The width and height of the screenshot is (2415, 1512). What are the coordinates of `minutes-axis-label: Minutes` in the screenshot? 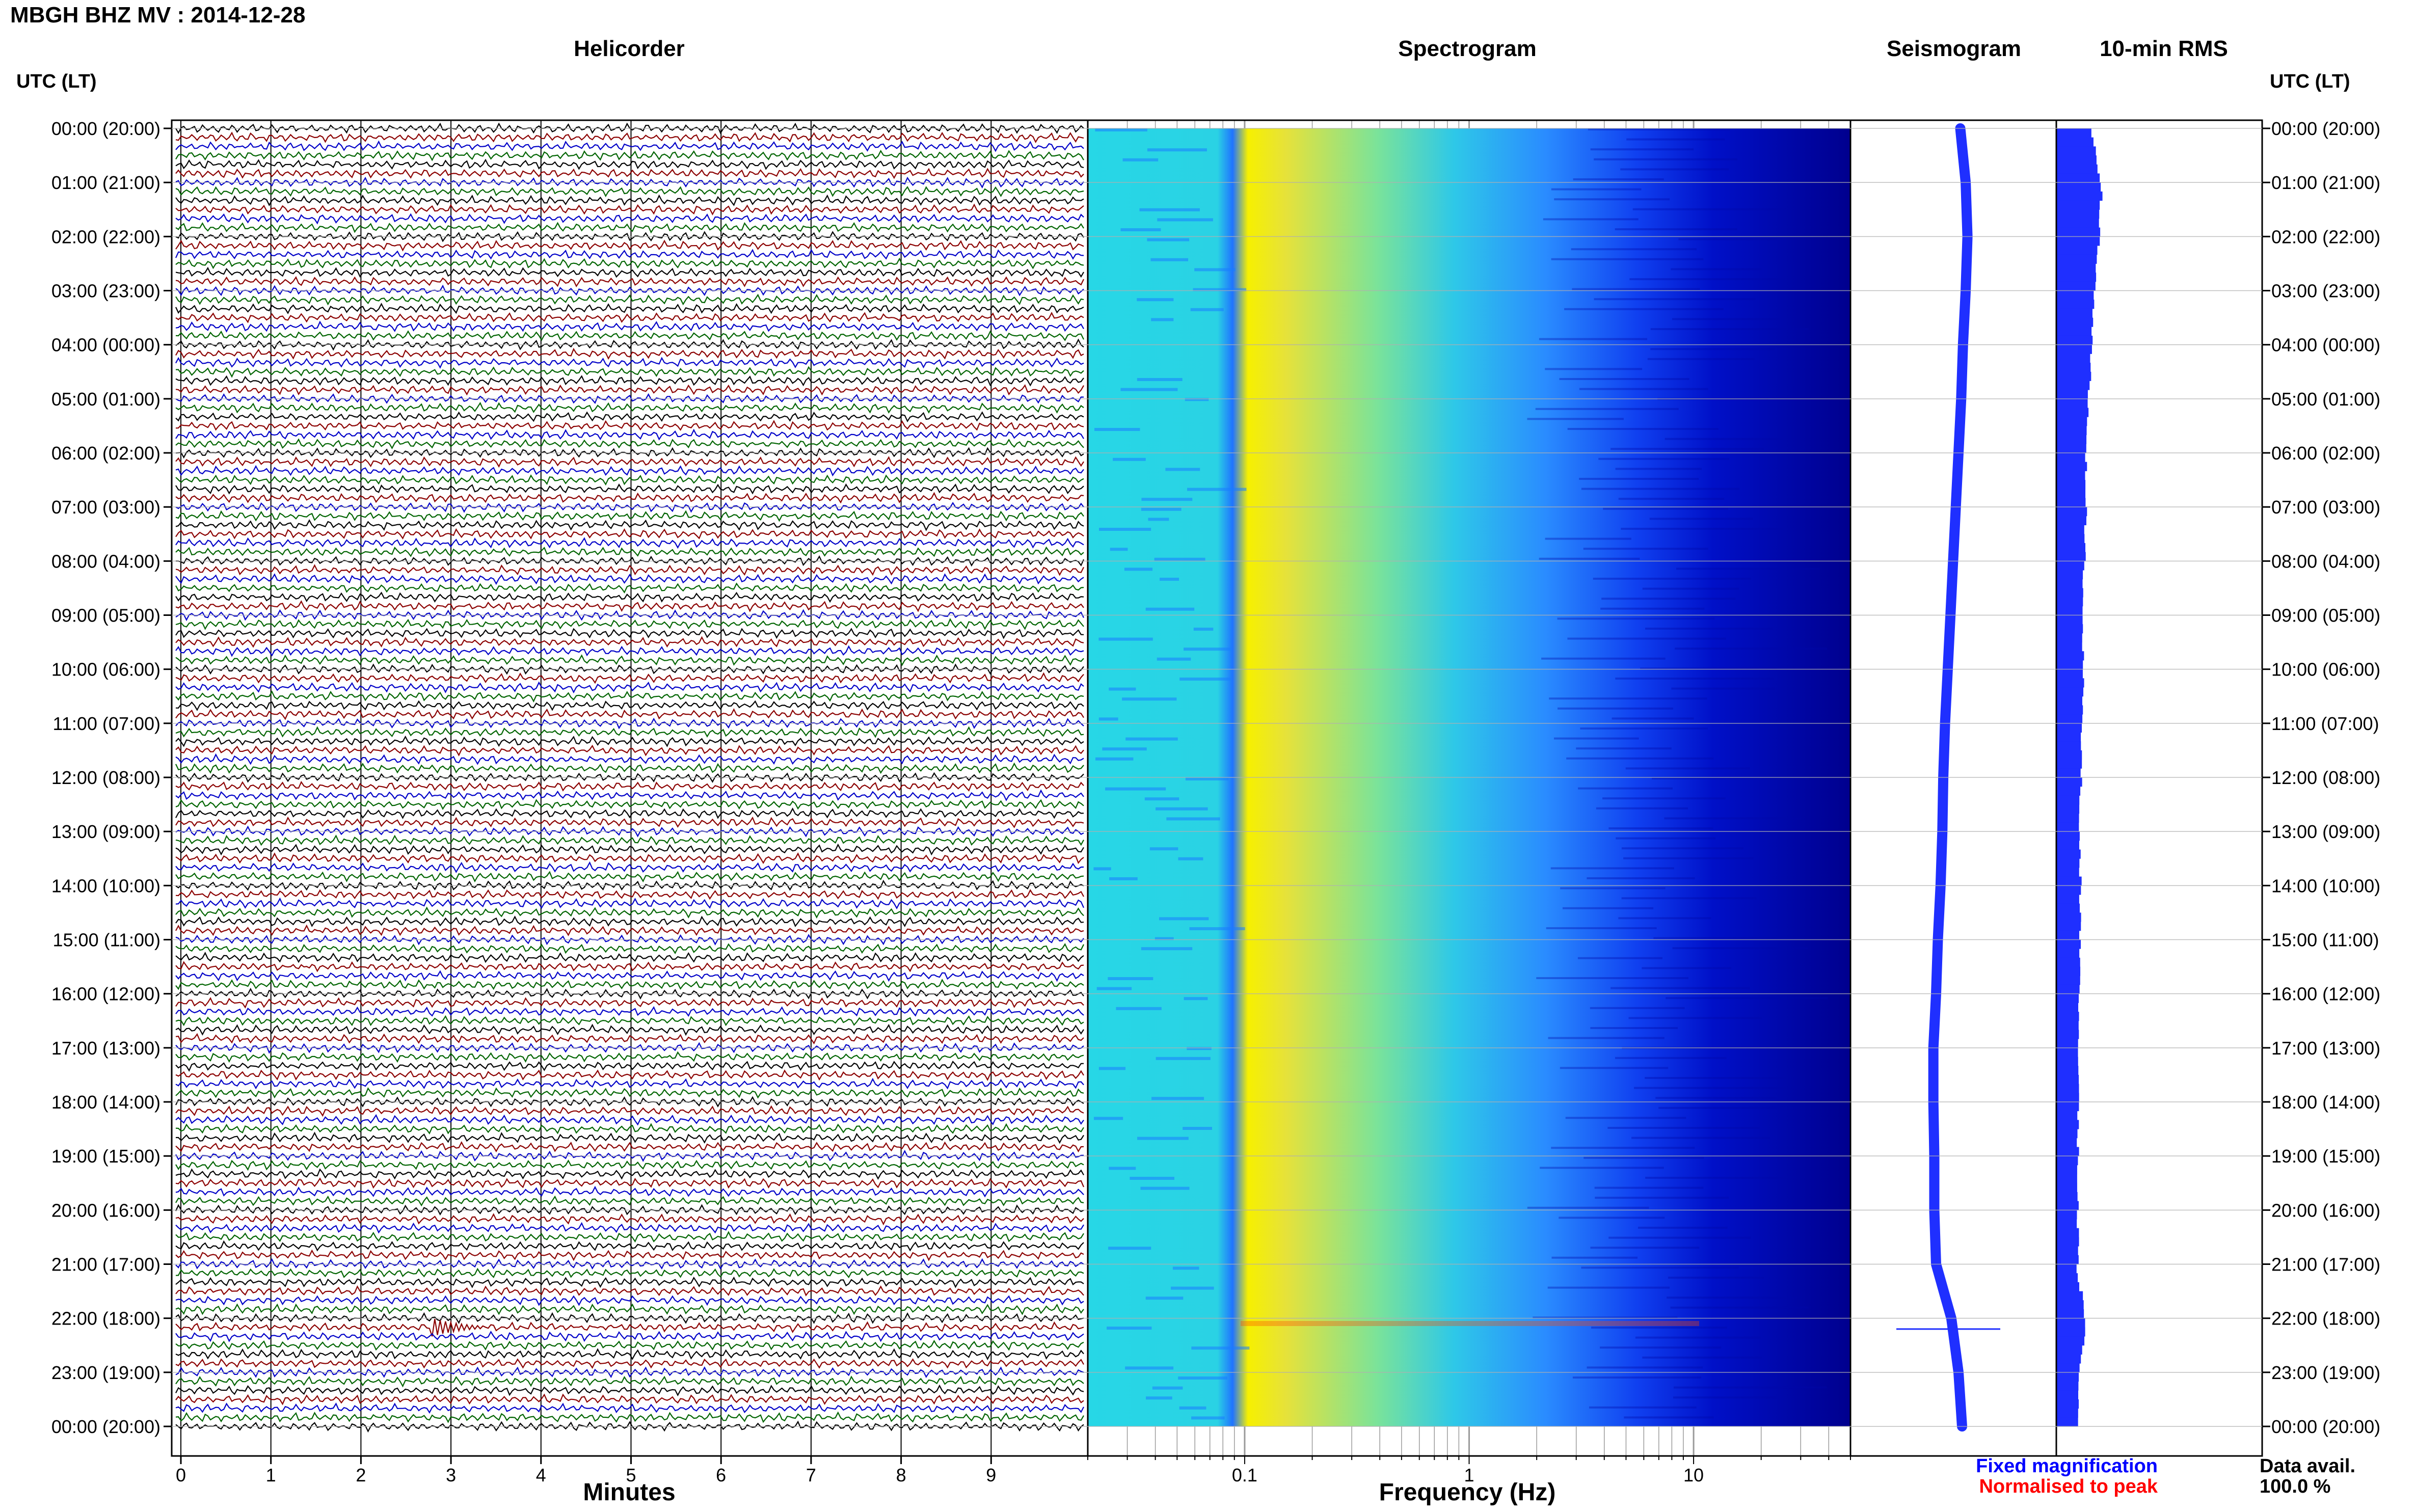 It's located at (629, 1492).